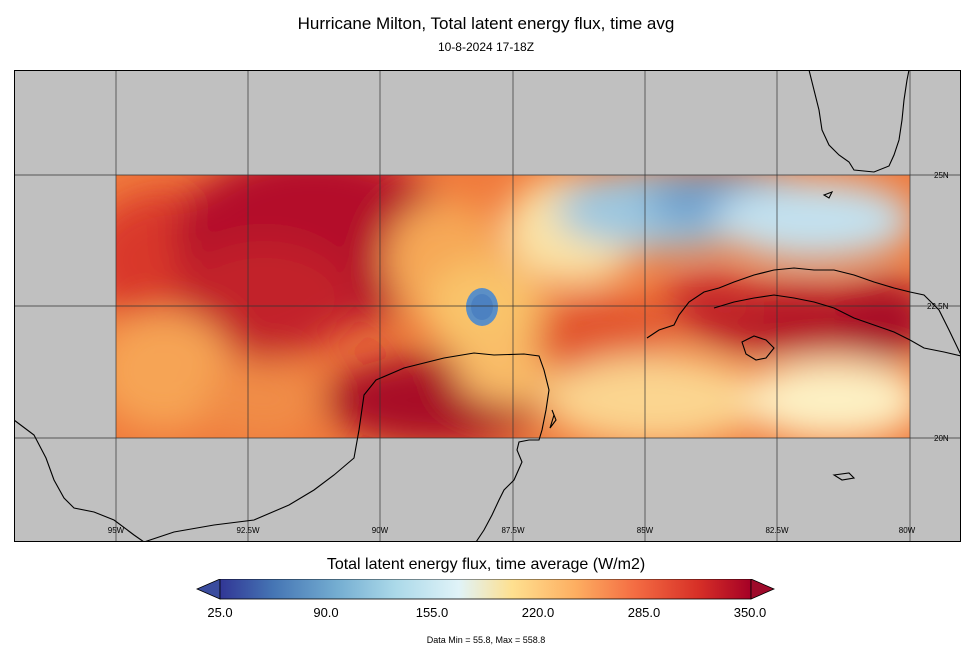 This screenshot has width=972, height=658. I want to click on colorbar: 25.0 90.0 155.0 220.0 285.0 350.0, so click(485, 599).